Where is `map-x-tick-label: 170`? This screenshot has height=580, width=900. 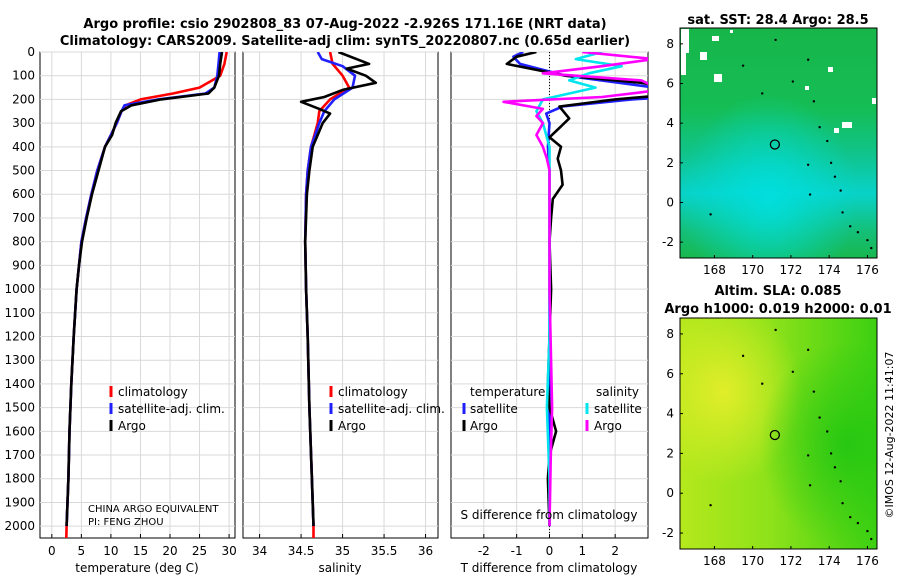
map-x-tick-label: 170 is located at coordinates (752, 561).